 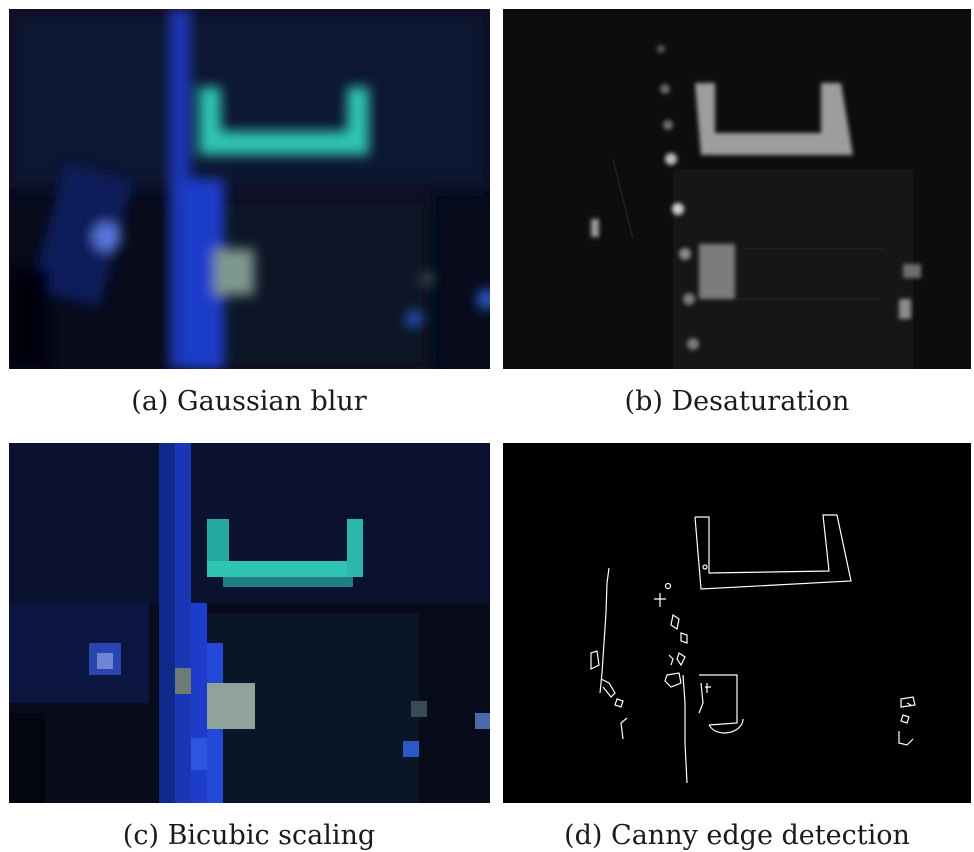 I want to click on caption-gaussian-blur: (a) Gaussian blur, so click(x=249, y=401).